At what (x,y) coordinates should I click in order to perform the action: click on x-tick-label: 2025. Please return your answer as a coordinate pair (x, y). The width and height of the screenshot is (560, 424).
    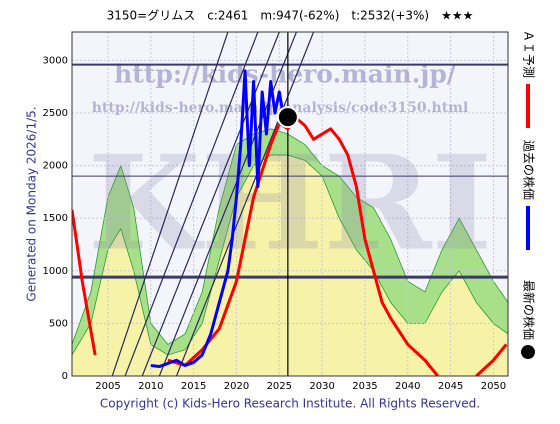
    Looking at the image, I should click on (279, 386).